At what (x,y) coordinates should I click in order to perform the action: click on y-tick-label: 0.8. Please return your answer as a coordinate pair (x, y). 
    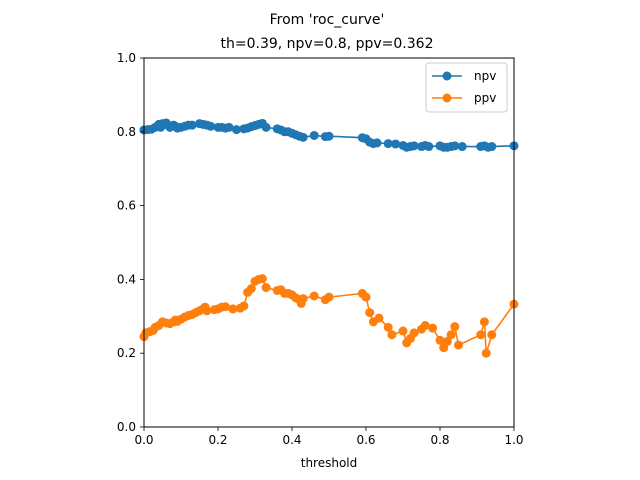
    Looking at the image, I should click on (126, 132).